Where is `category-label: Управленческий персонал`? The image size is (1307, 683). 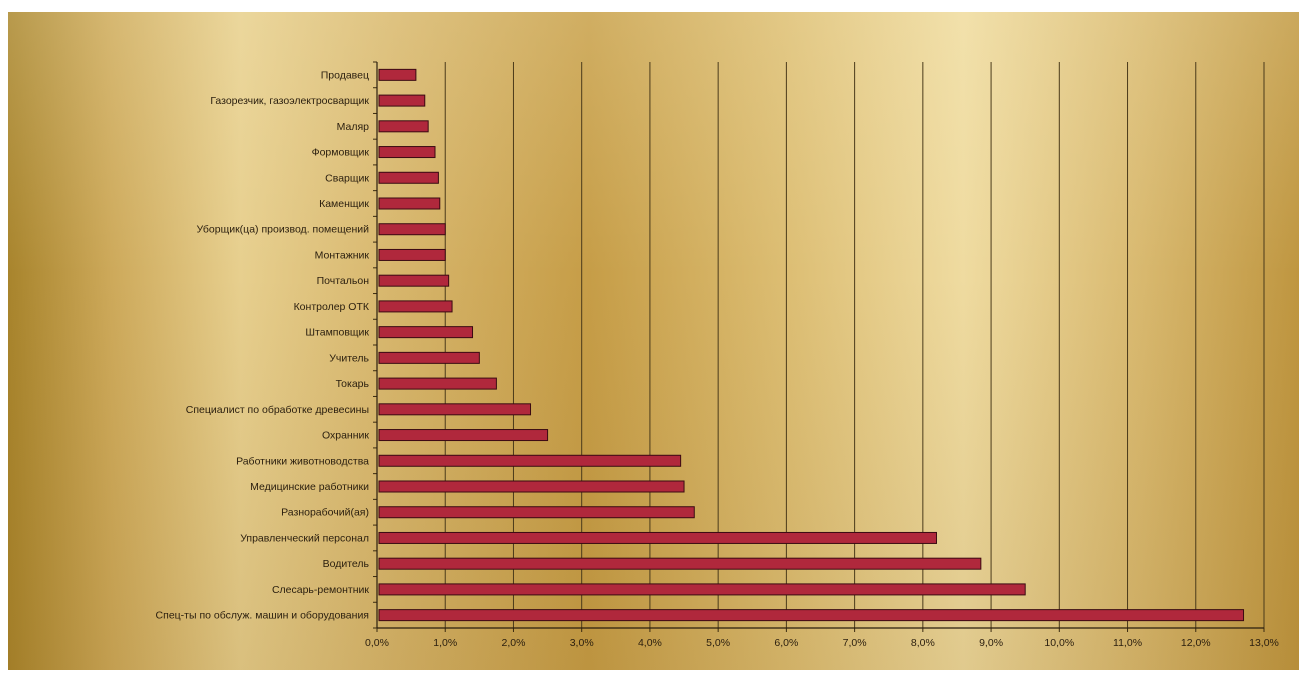 category-label: Управленческий персонал is located at coordinates (304, 538).